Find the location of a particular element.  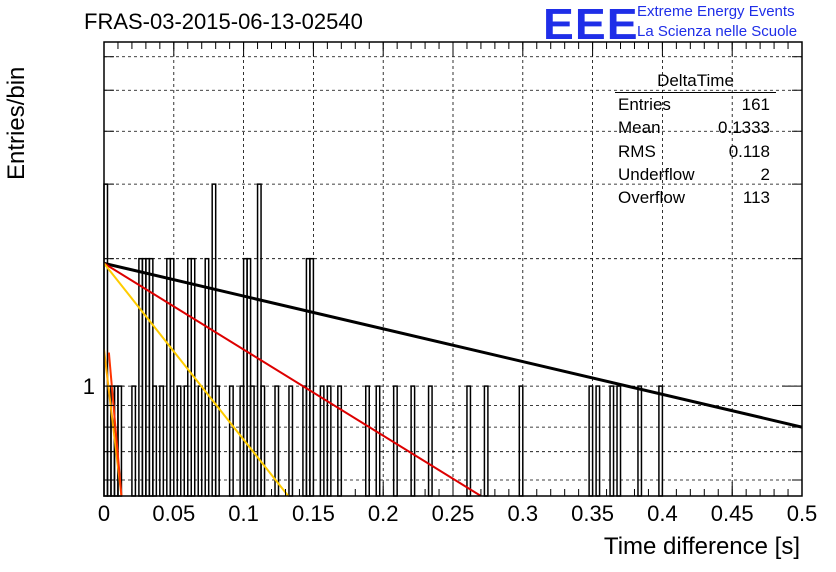

logo-line-2: La Scienza nelle Scuole is located at coordinates (717, 31).